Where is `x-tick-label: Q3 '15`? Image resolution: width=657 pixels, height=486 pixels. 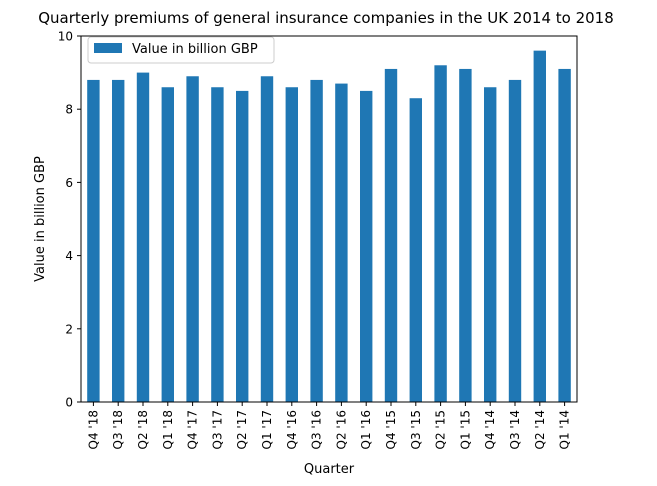 x-tick-label: Q3 '15 is located at coordinates (416, 429).